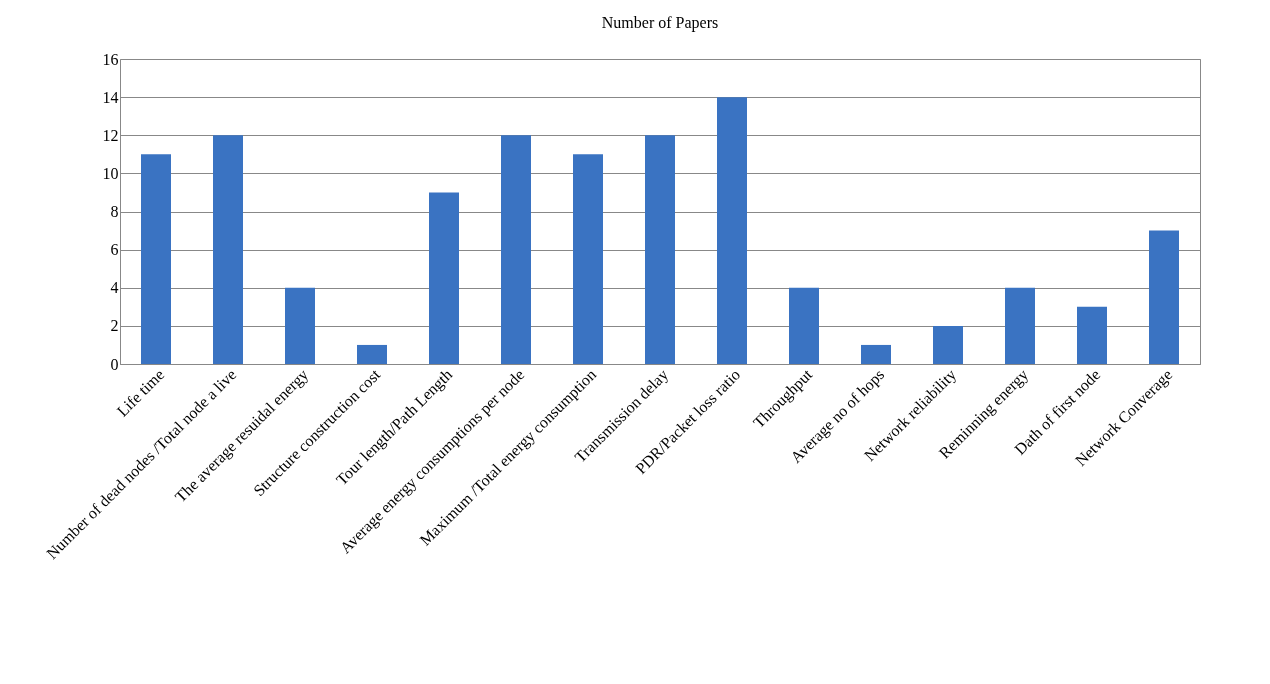 This screenshot has height=684, width=1270. Describe the element at coordinates (110, 97) in the screenshot. I see `y-tick-label: 14` at that location.